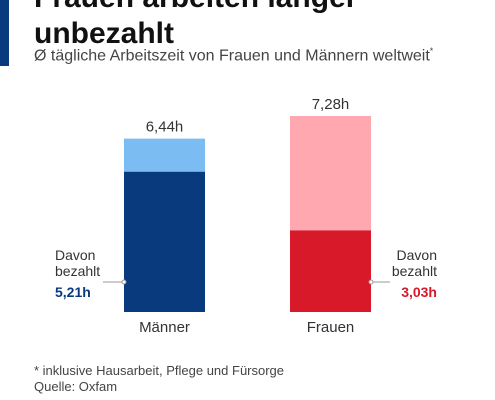 The image size is (495, 400). What do you see at coordinates (331, 104) in the screenshot?
I see `total-label-frauen: 7,28h` at bounding box center [331, 104].